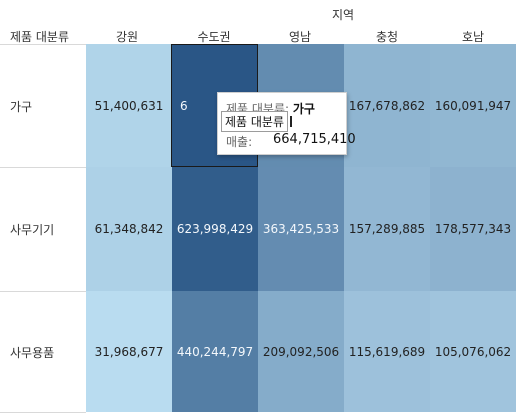 The width and height of the screenshot is (522, 418). I want to click on heatmap-cell: 160,091,947, so click(473, 105).